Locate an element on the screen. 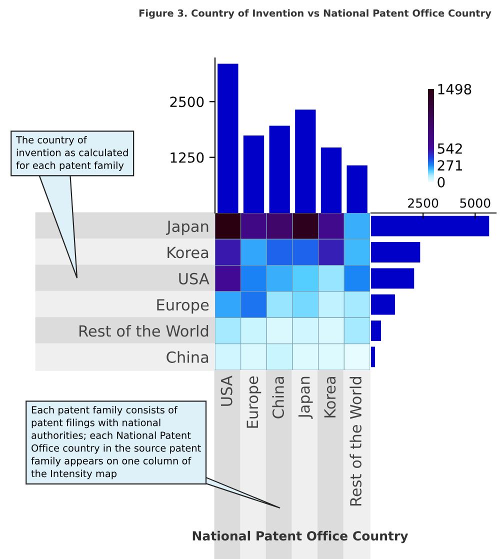 The height and width of the screenshot is (559, 500). x-tick-label: Korea is located at coordinates (330, 397).